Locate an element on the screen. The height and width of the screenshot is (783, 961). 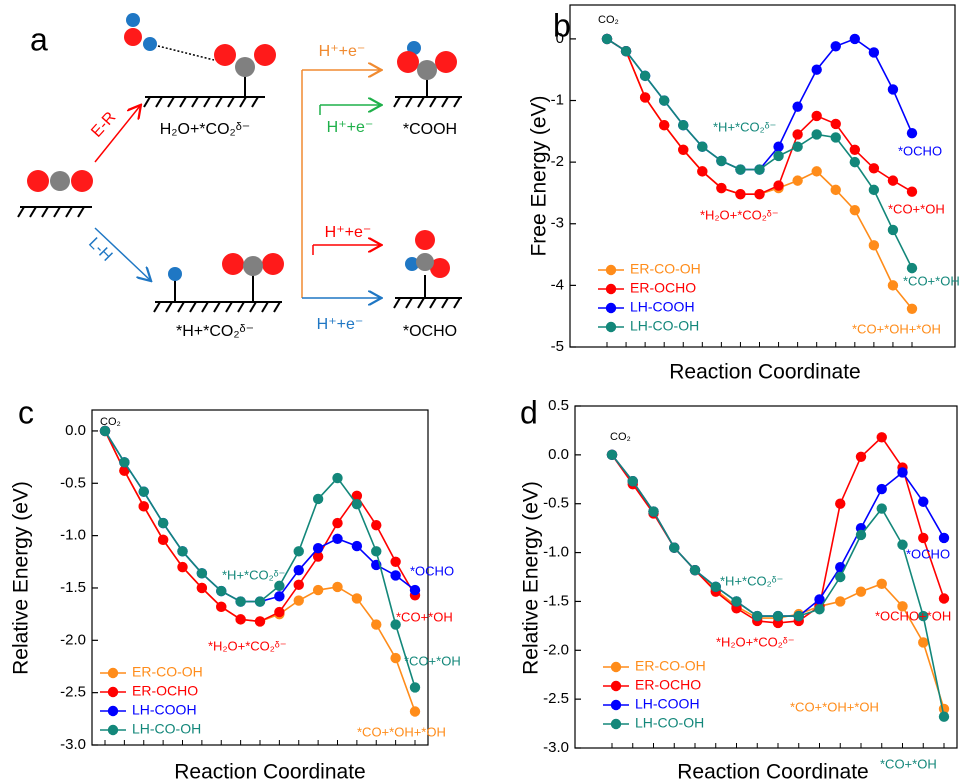
y-tick-label: -2.0 is located at coordinates (73, 639).